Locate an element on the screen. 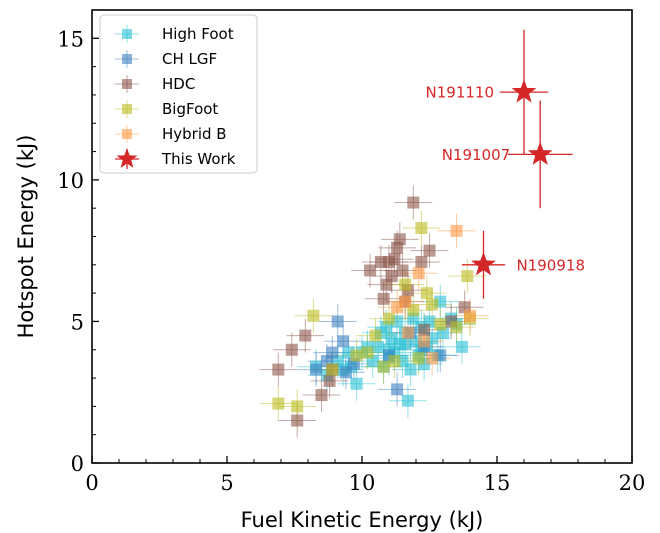 This screenshot has width=660, height=533. x-tick-label: 20 is located at coordinates (632, 483).